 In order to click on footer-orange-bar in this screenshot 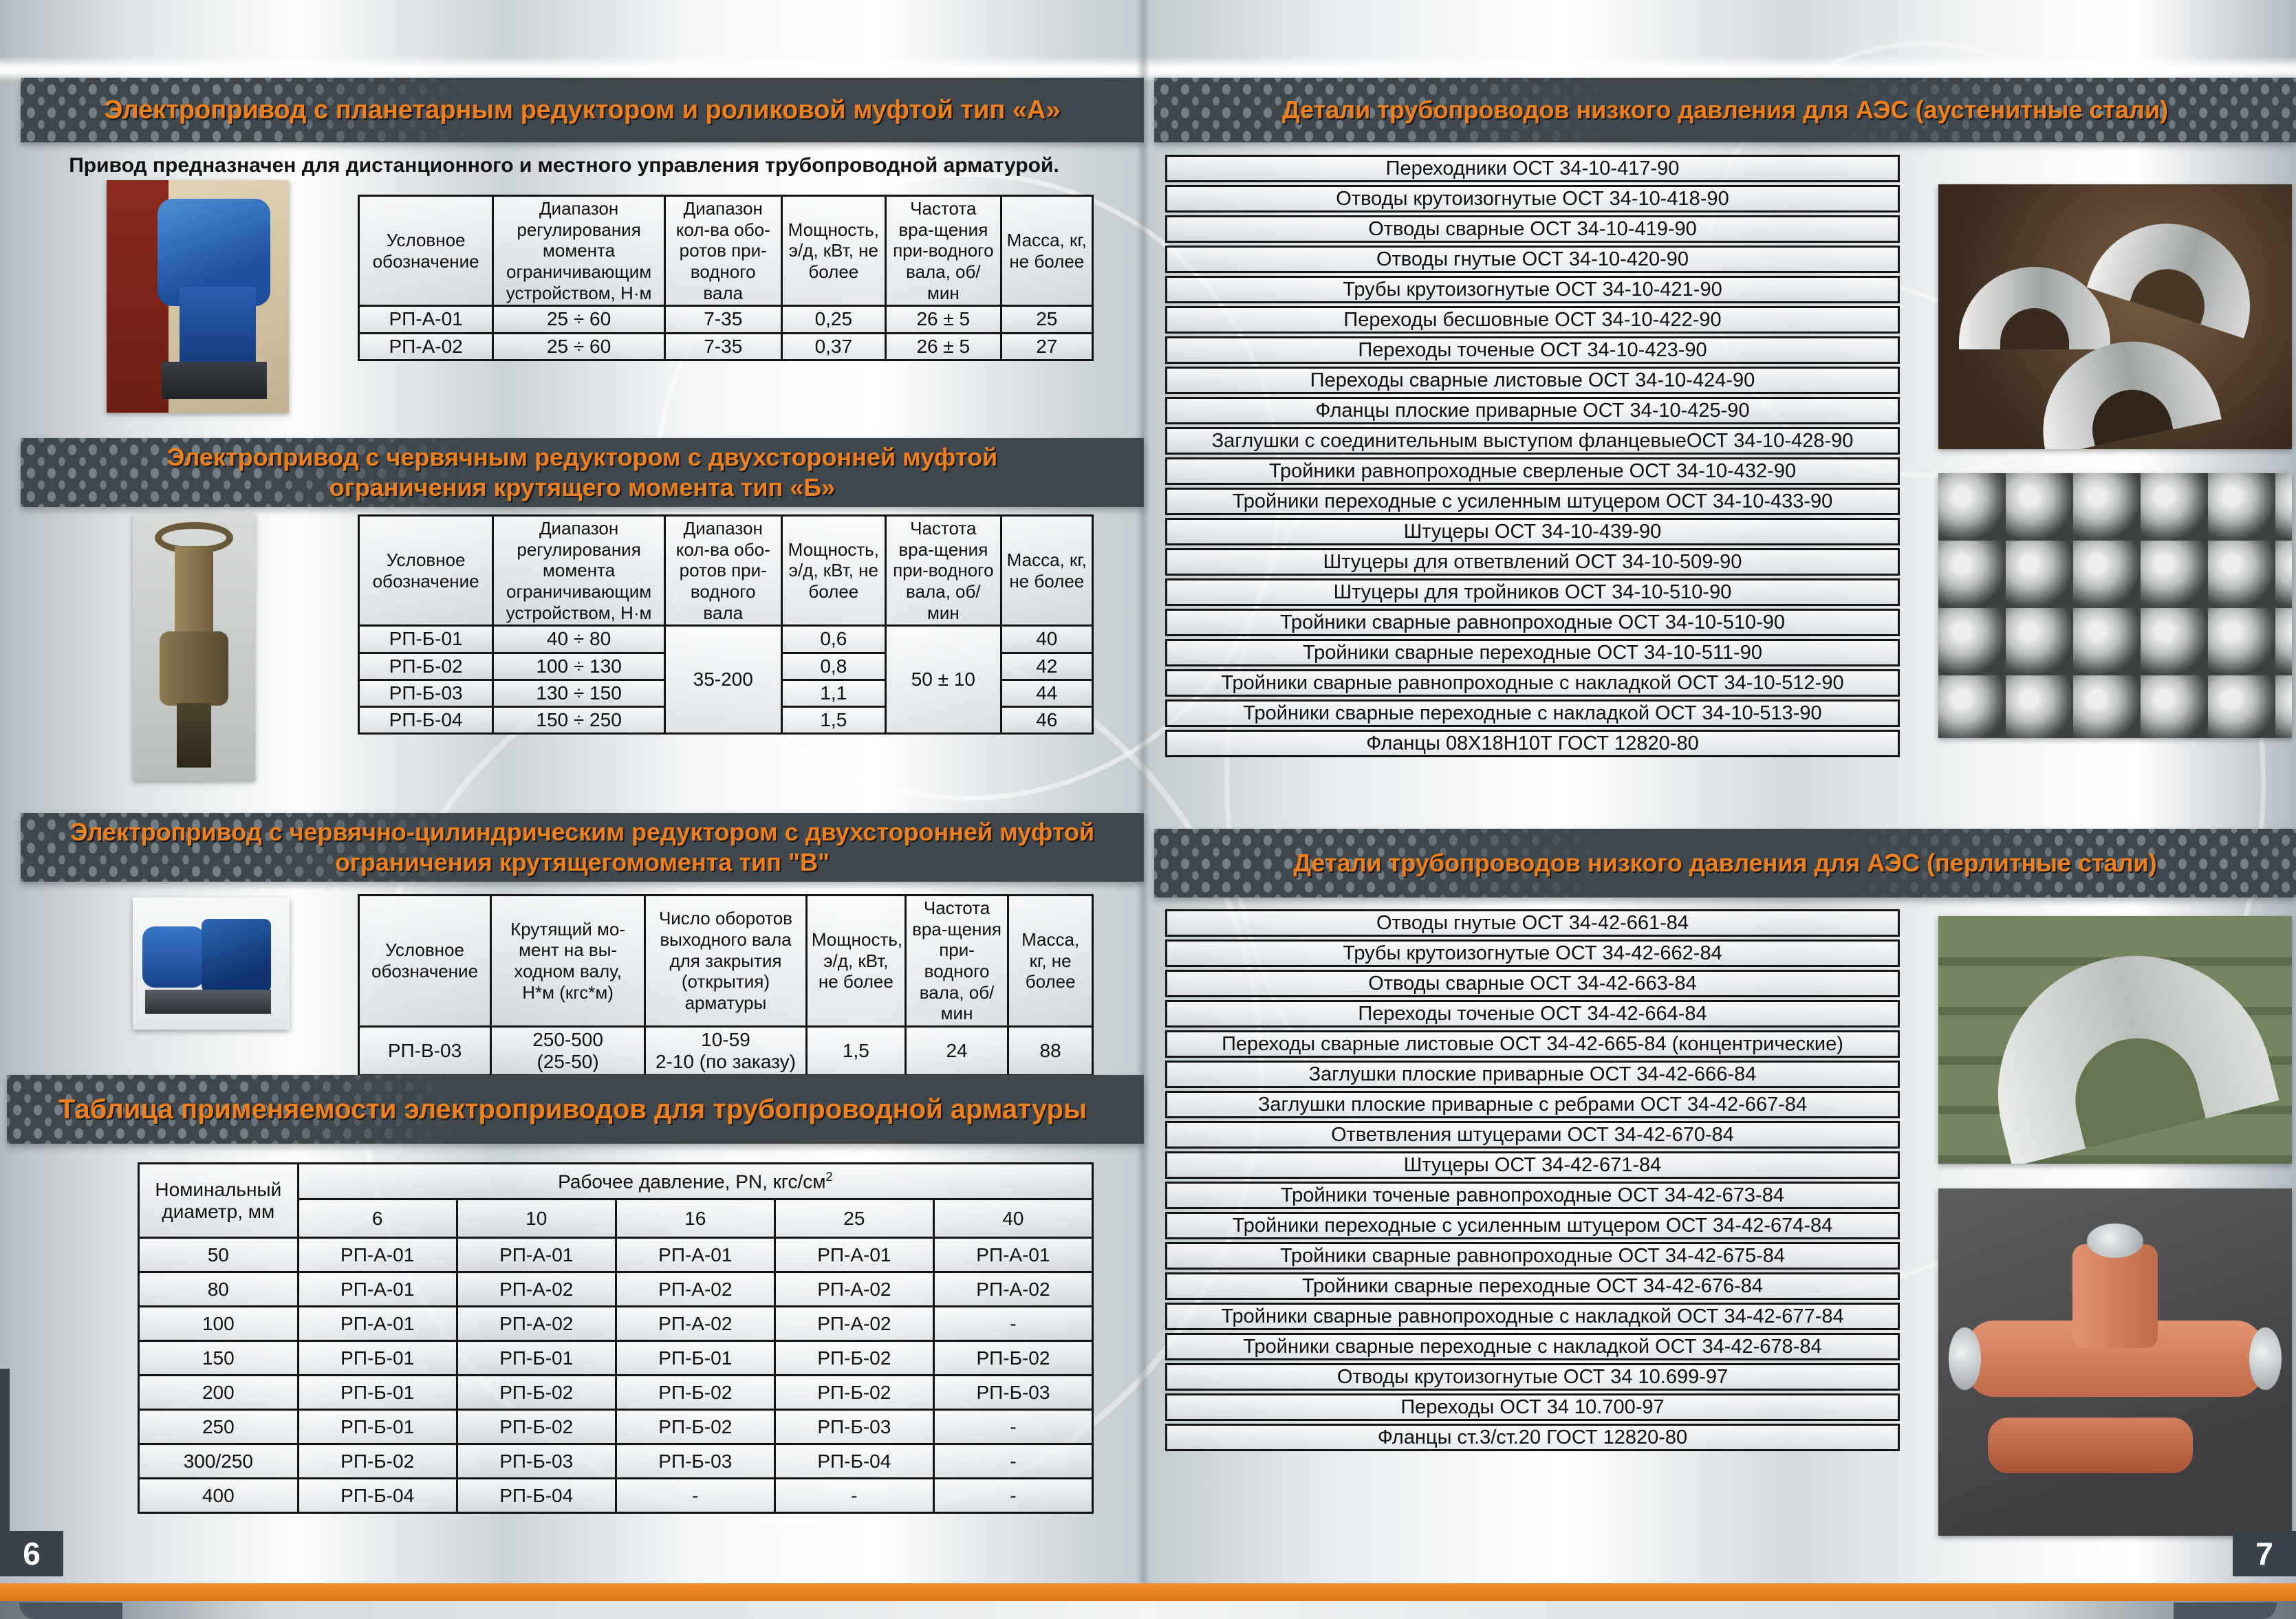, I will do `click(1148, 1592)`.